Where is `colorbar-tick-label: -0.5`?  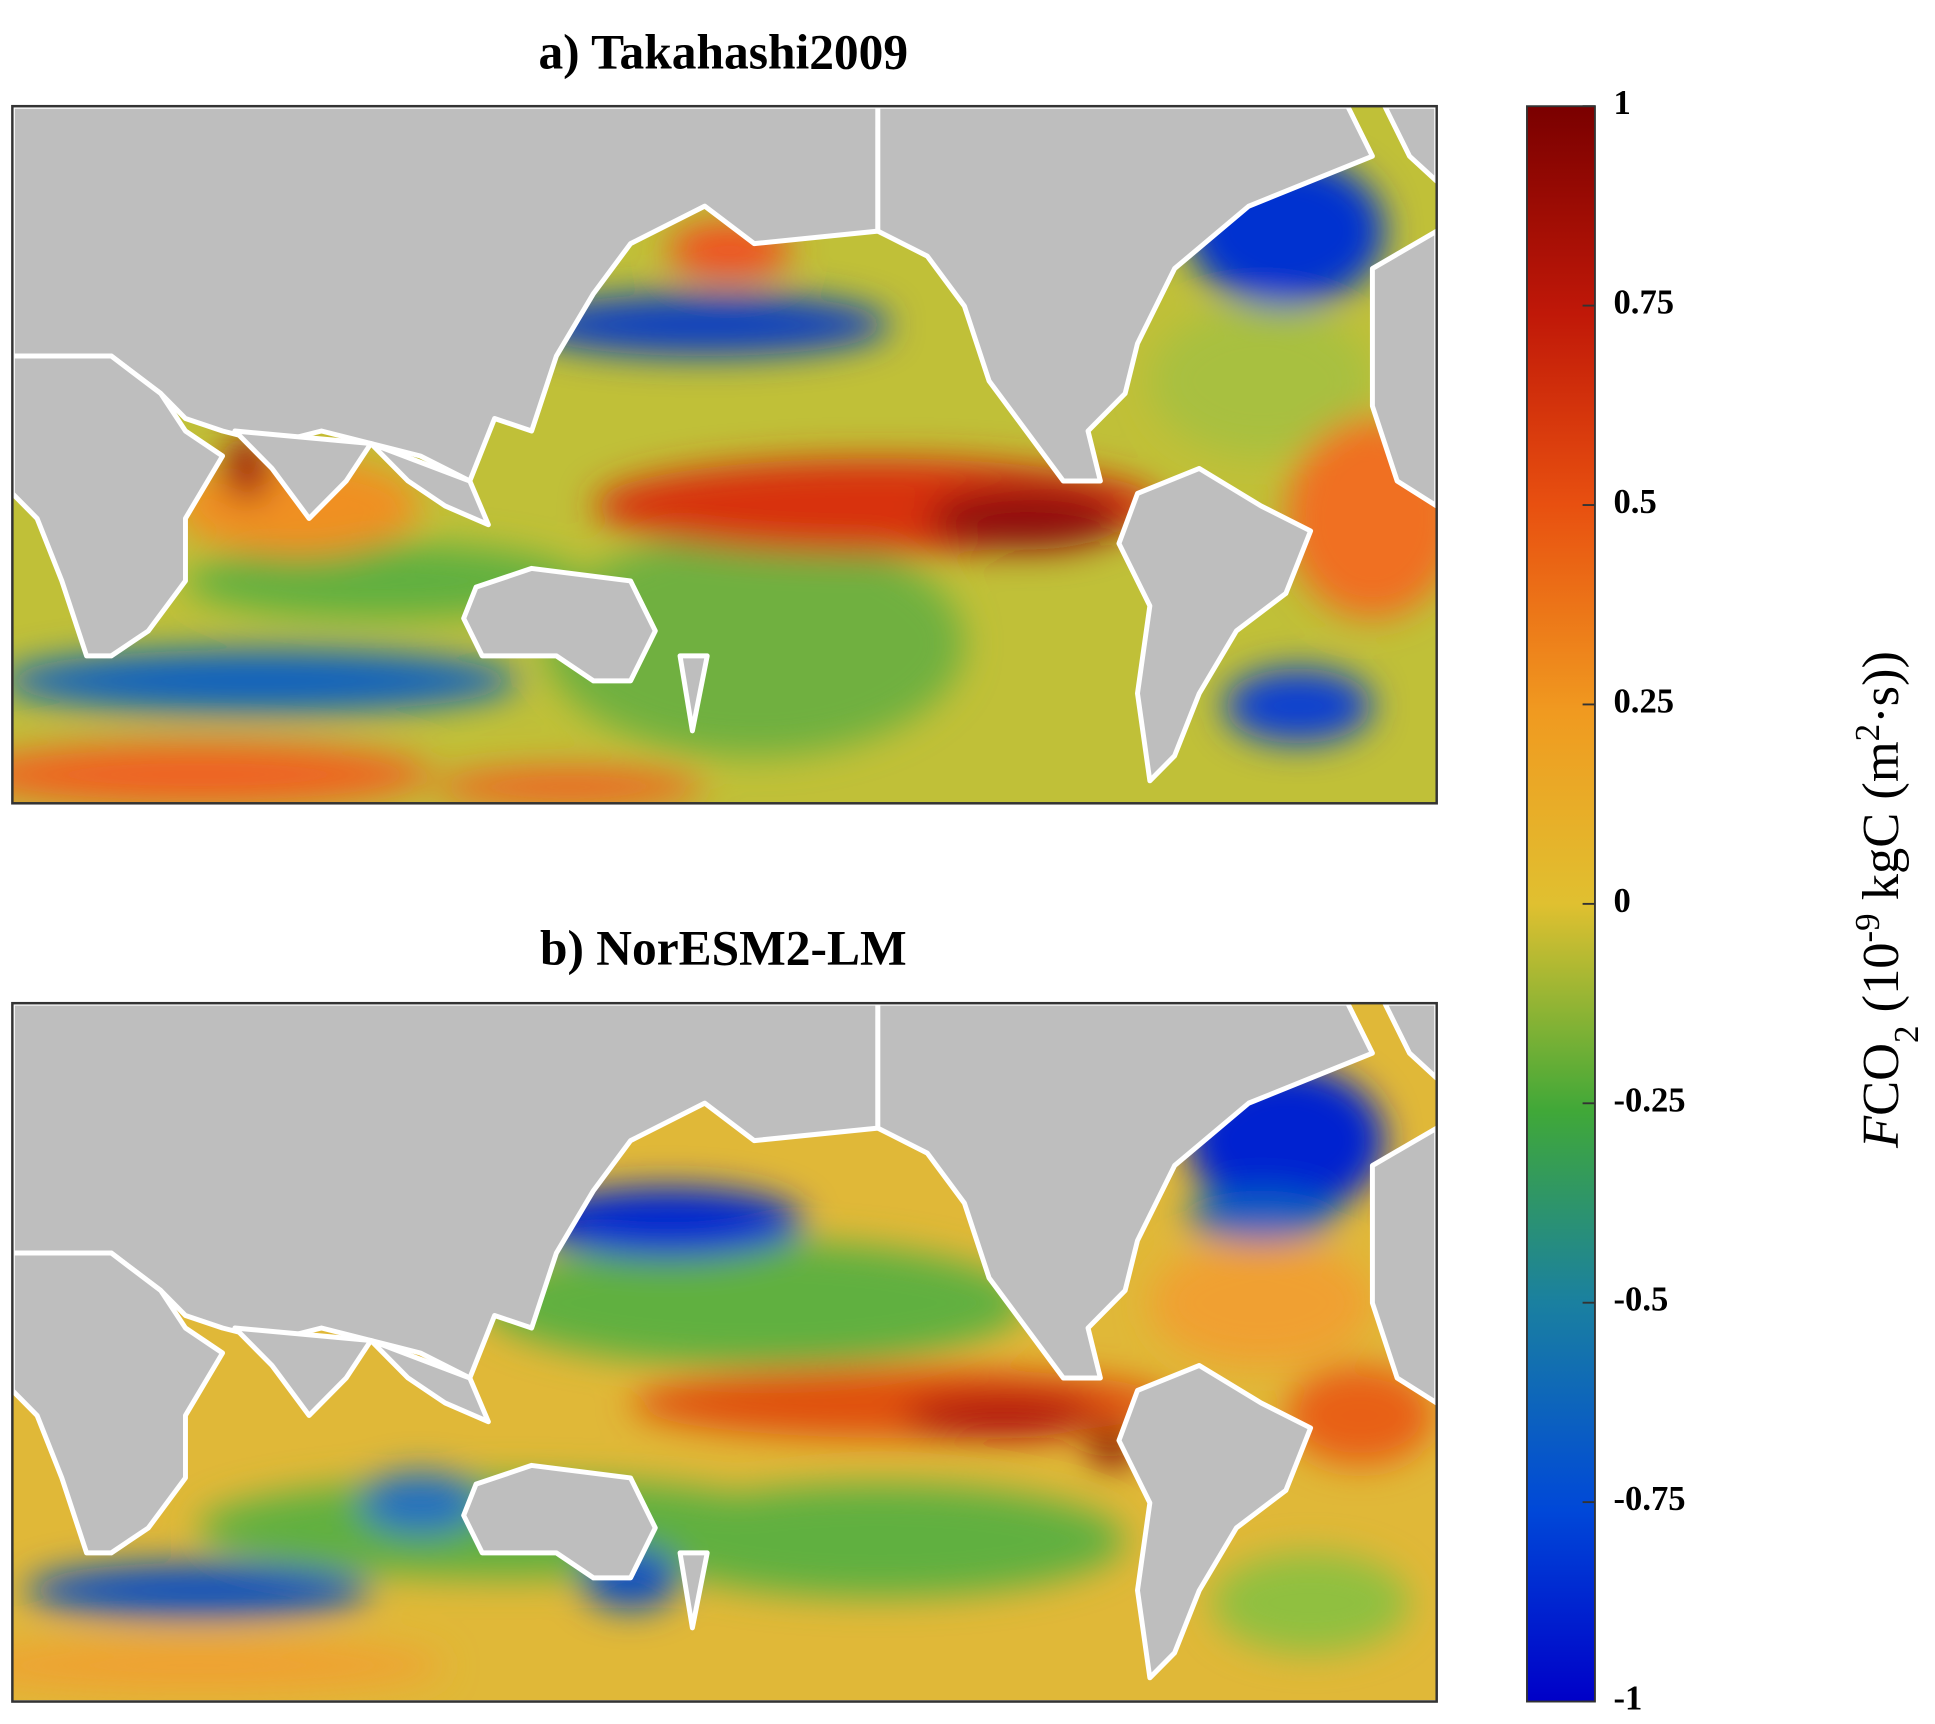 colorbar-tick-label: -0.5 is located at coordinates (1641, 1299).